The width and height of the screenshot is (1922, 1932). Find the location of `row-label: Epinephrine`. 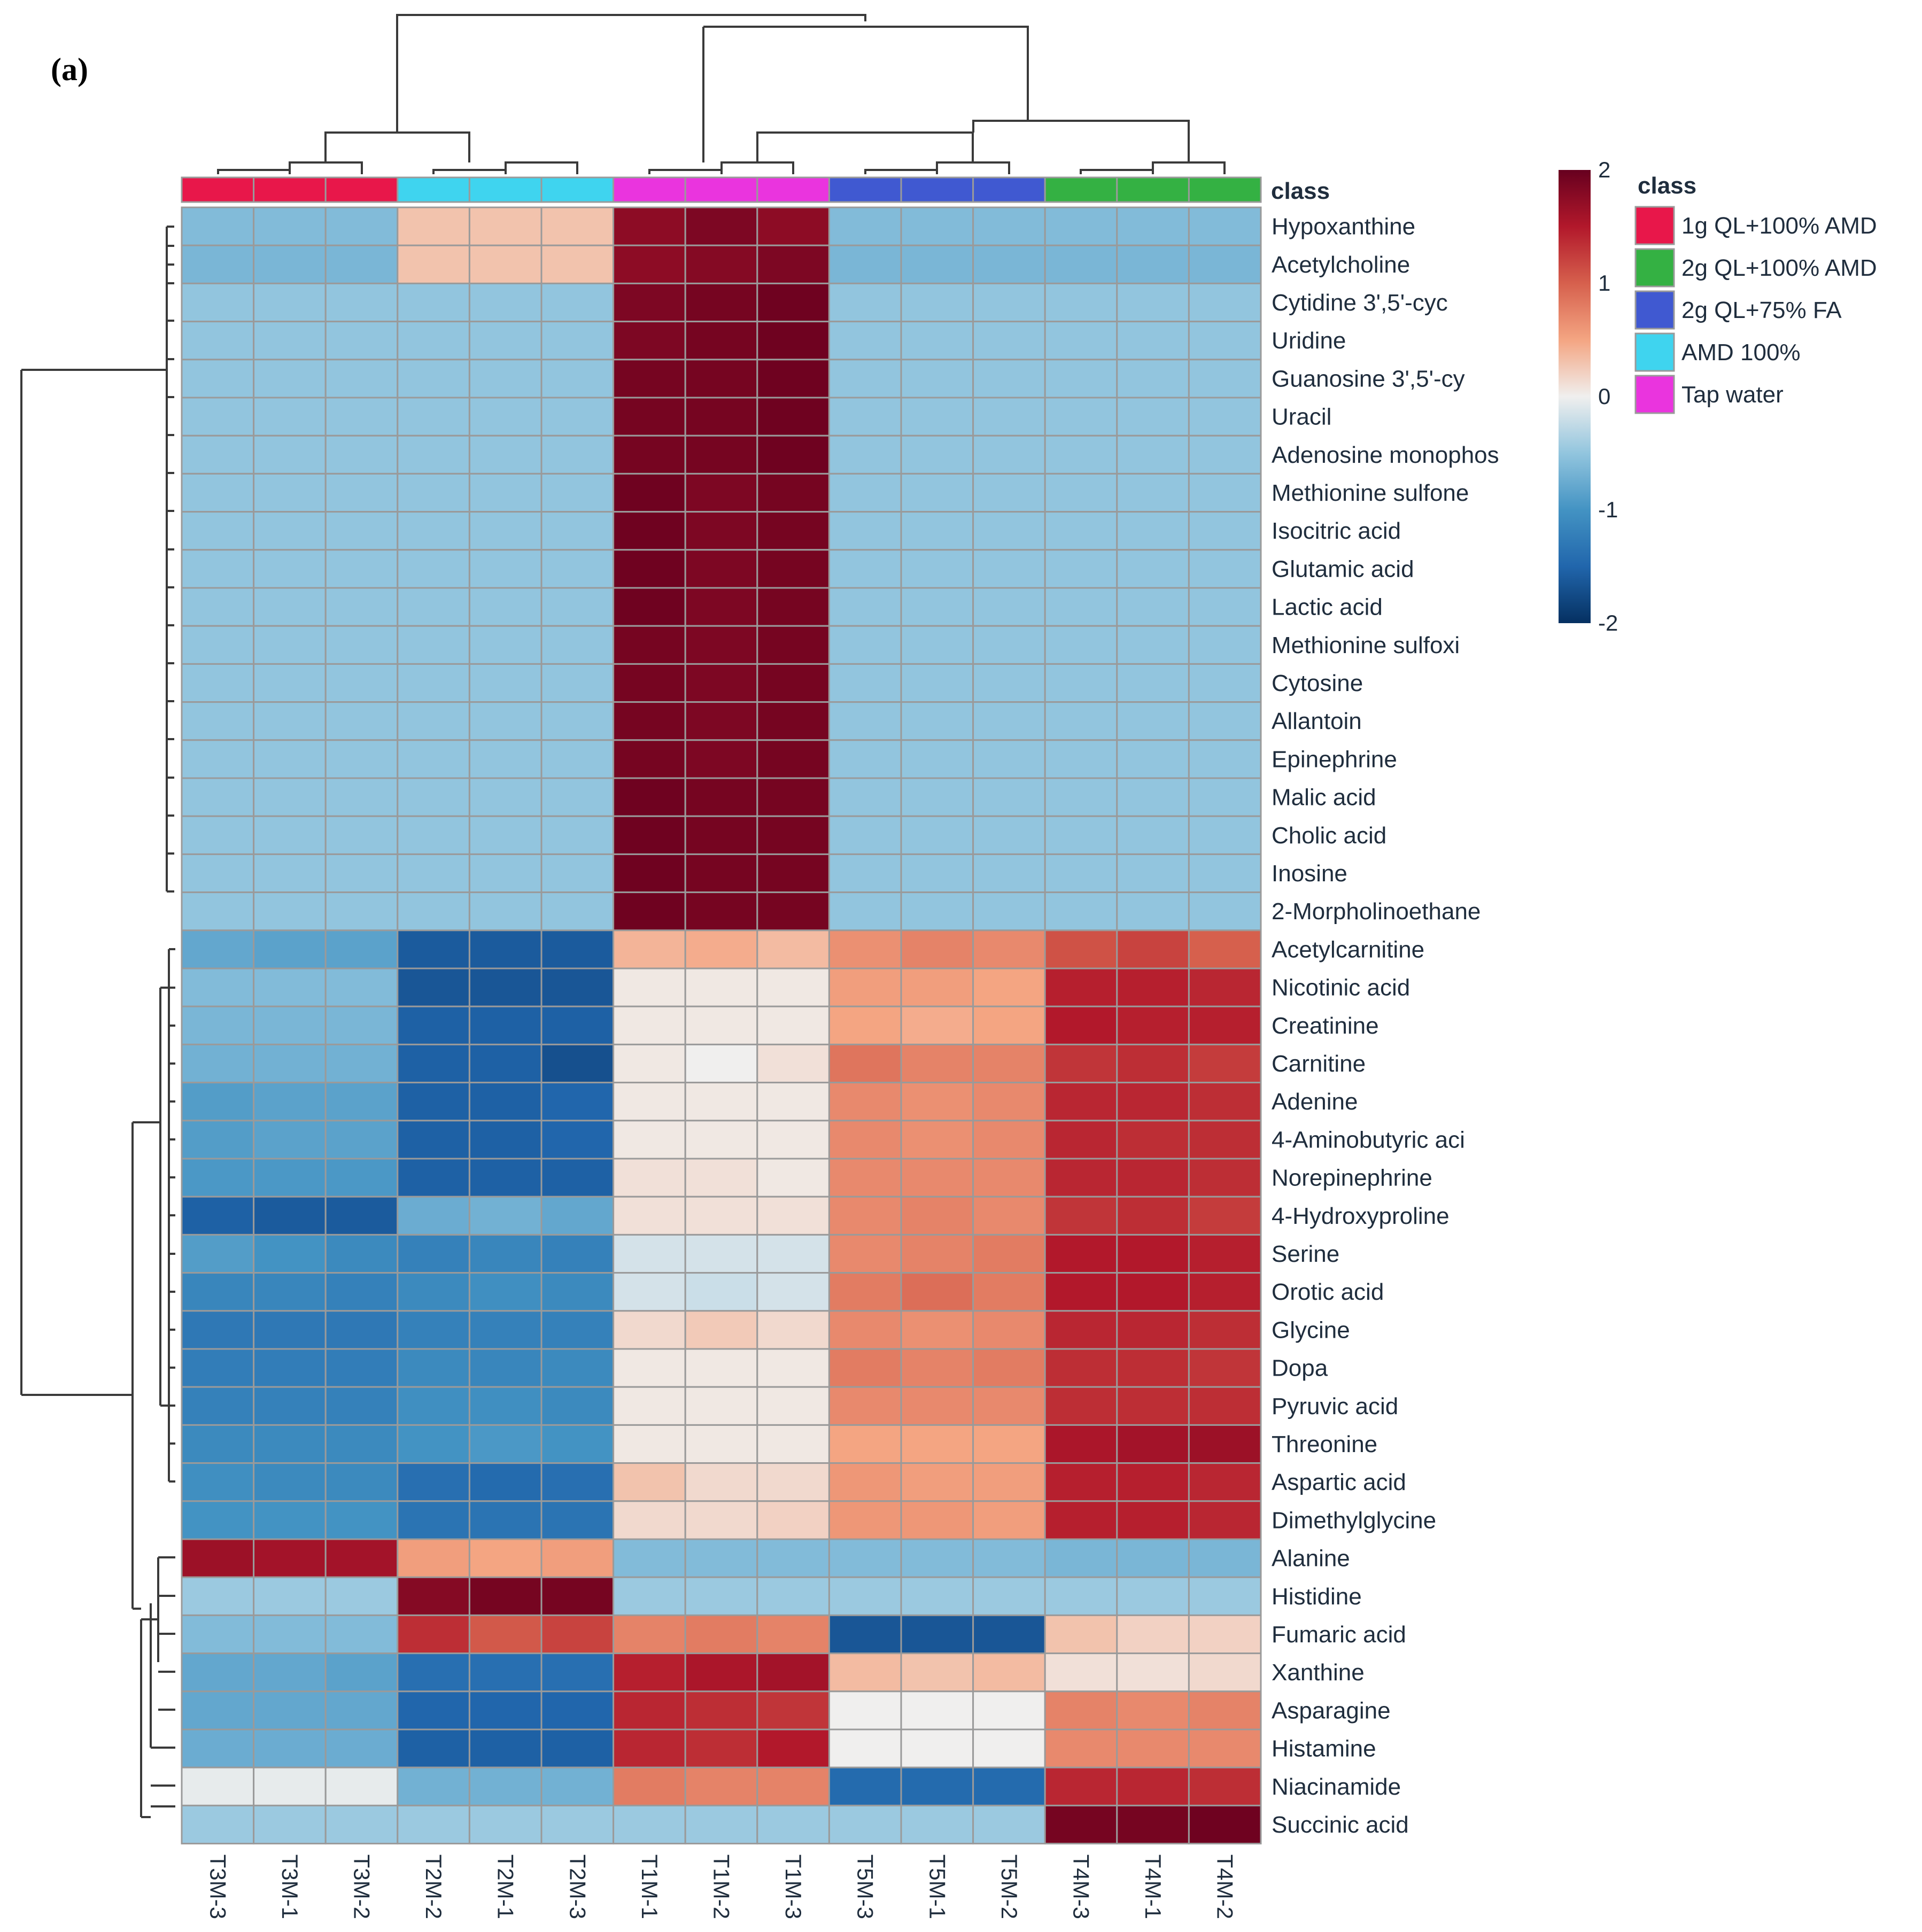

row-label: Epinephrine is located at coordinates (1334, 759).